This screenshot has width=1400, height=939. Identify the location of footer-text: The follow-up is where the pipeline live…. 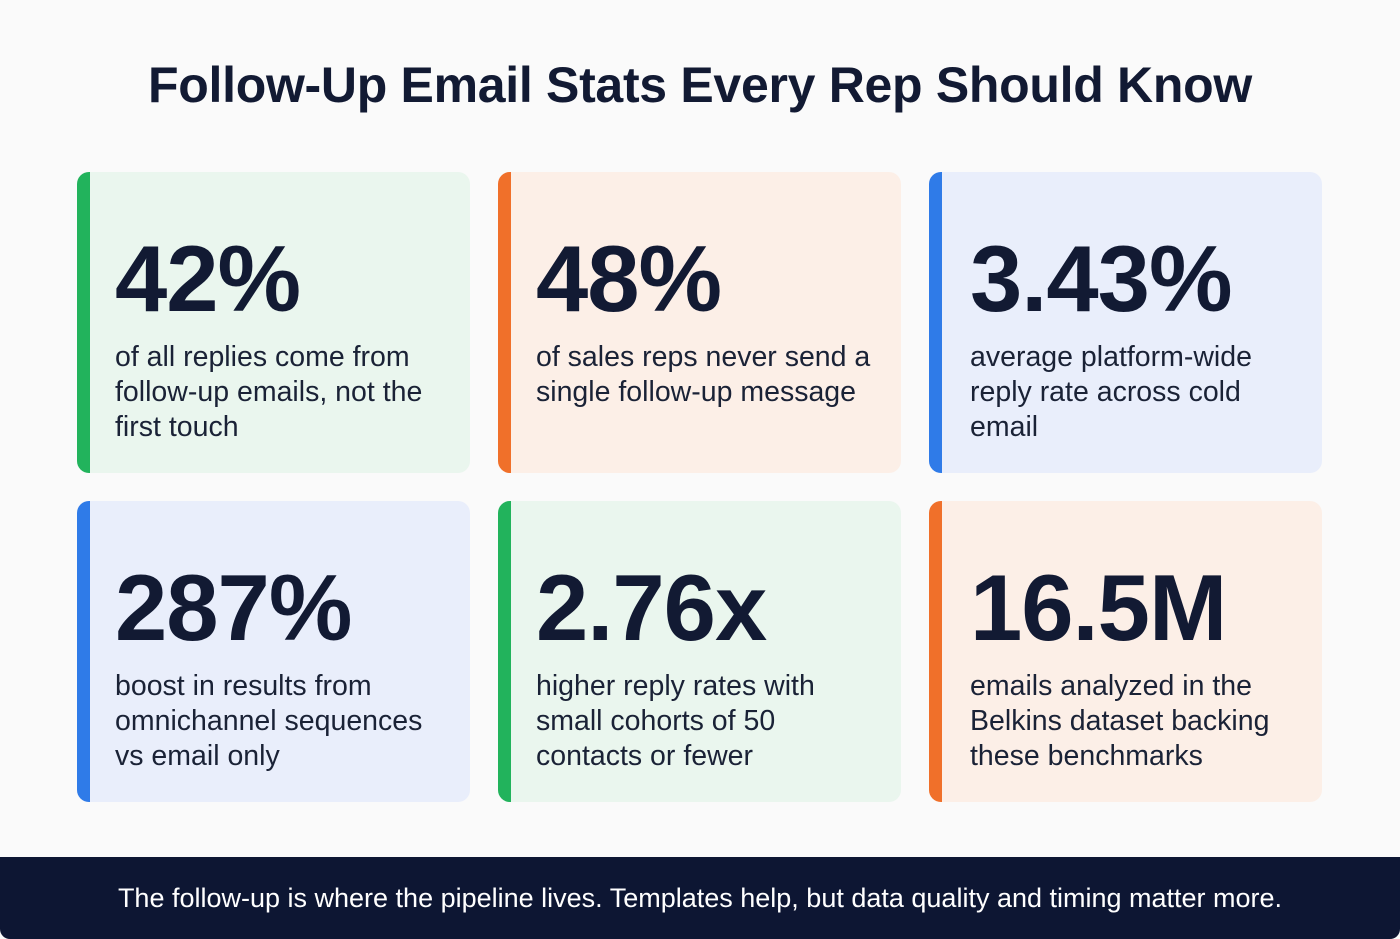
(700, 897).